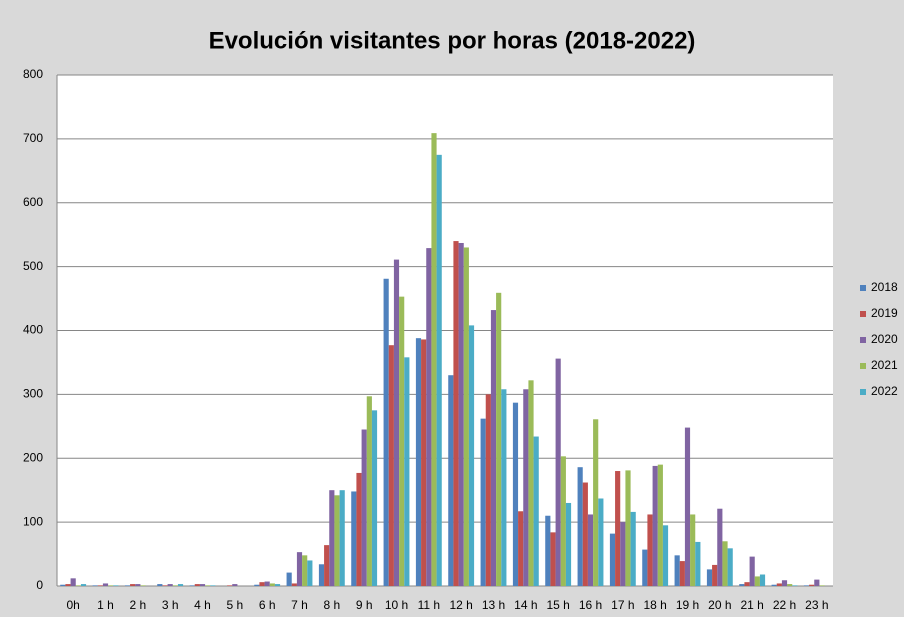  What do you see at coordinates (590, 605) in the screenshot?
I see `x-tick-label: 16 h` at bounding box center [590, 605].